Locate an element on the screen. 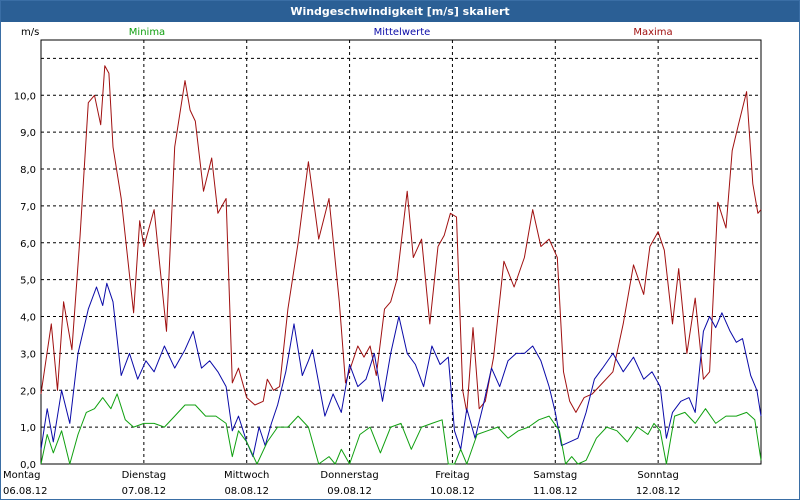 This screenshot has height=500, width=800. day-date-label: 06.08.12 is located at coordinates (25, 491).